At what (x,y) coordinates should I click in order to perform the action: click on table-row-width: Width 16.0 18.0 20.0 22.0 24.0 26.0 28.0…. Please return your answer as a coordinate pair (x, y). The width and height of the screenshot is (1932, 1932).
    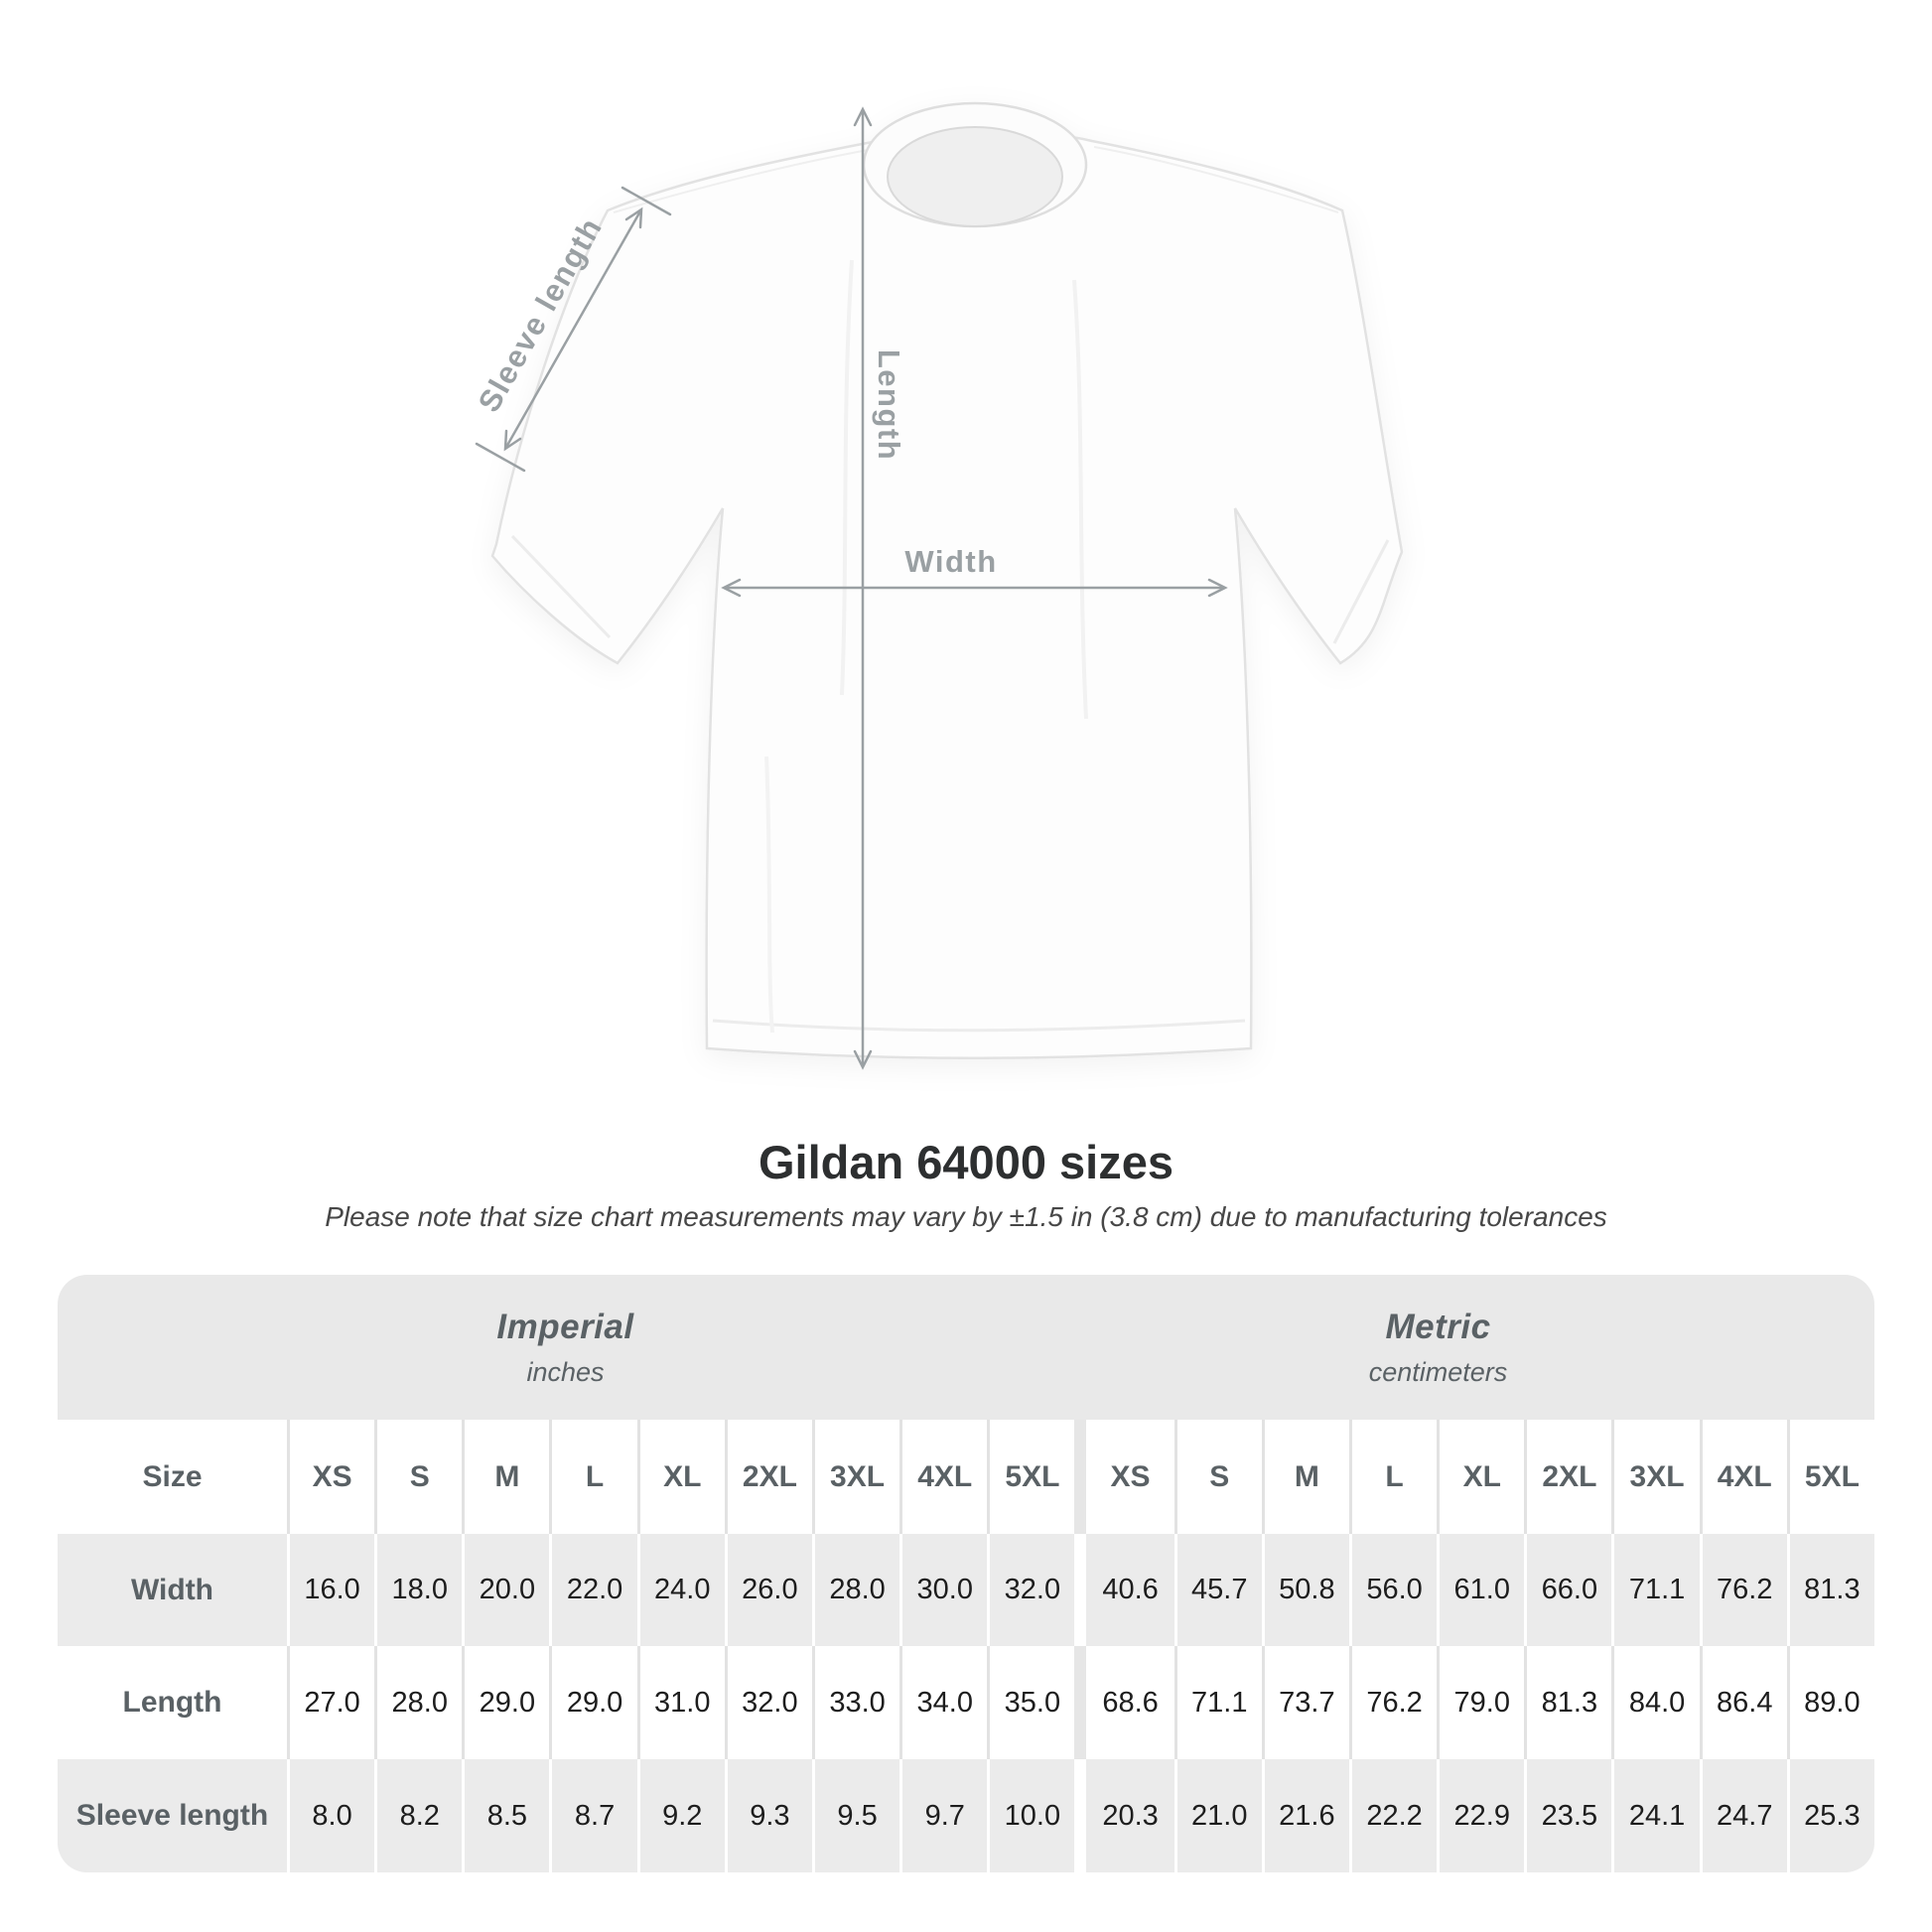
    Looking at the image, I should click on (966, 1590).